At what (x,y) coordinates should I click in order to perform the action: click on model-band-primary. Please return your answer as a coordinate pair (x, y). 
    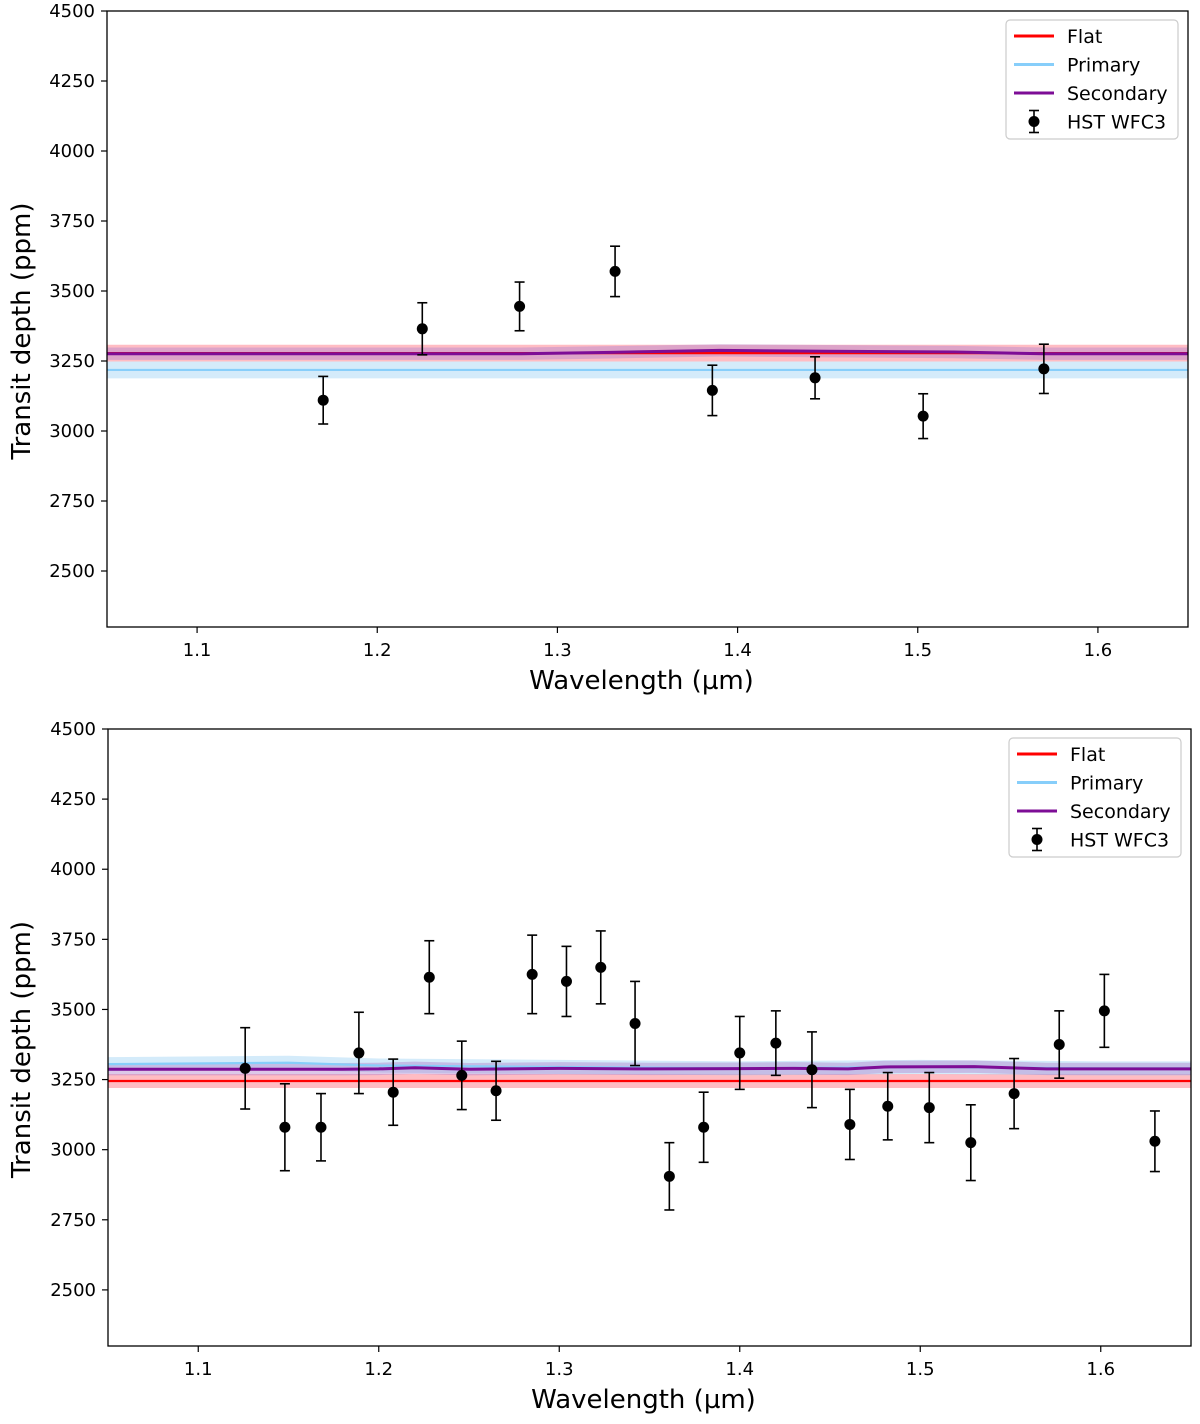
    Looking at the image, I should click on (649, 1065).